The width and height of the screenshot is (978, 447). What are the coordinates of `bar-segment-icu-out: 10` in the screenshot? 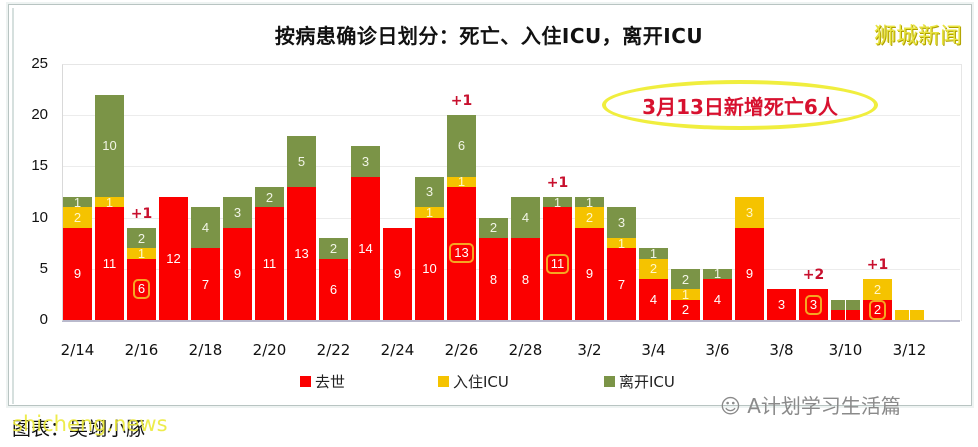 It's located at (109, 146).